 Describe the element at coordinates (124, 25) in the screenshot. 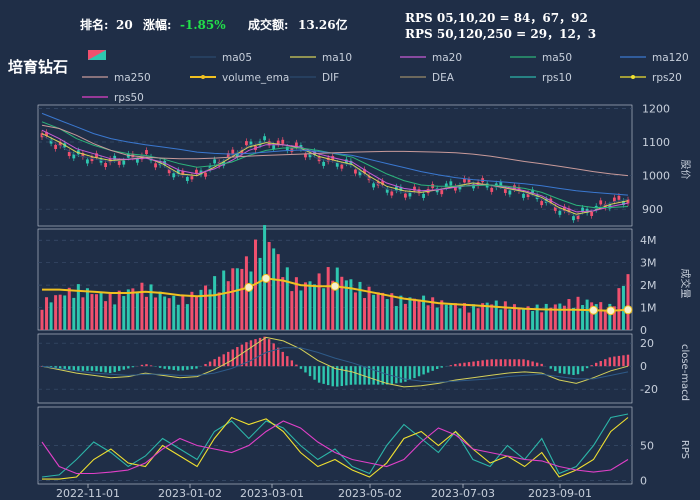

I see `rank-value: 20` at that location.